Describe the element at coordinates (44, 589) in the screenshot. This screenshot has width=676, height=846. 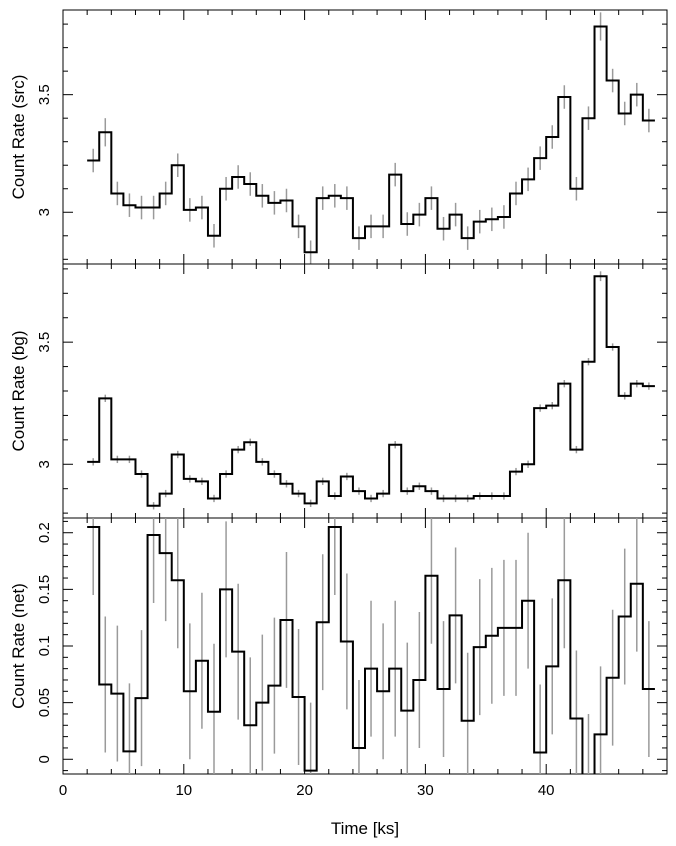
I see `y-tick-label: 0.15` at that location.